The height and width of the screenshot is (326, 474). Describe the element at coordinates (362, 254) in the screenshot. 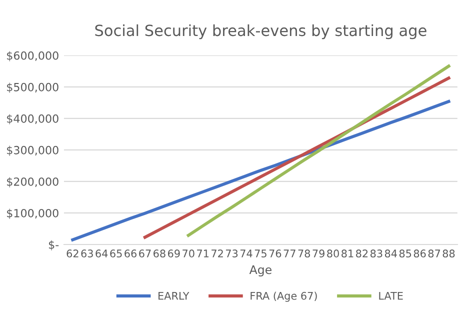

I see `x-tick-label: 82` at that location.